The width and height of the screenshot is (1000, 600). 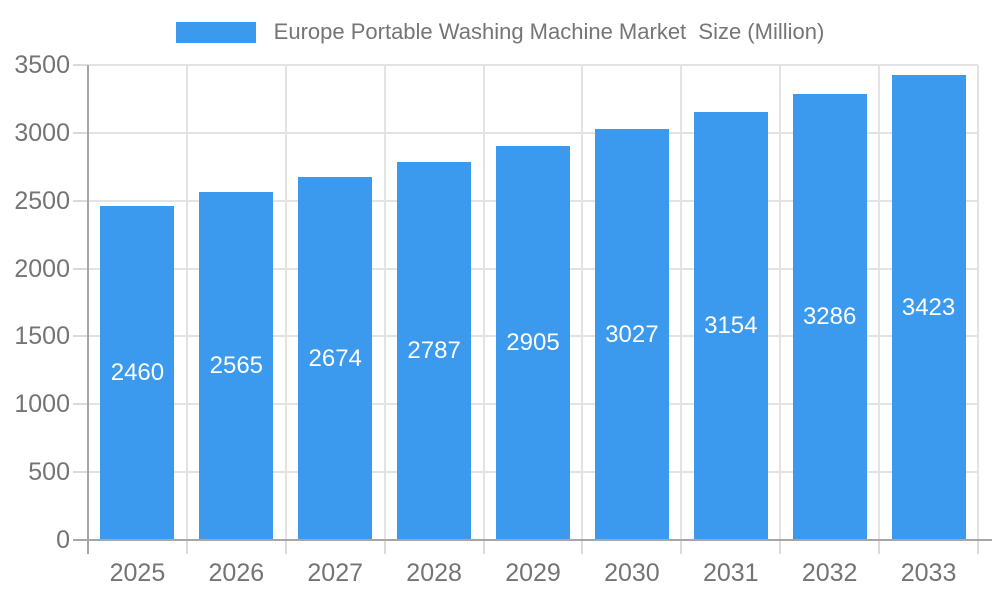 What do you see at coordinates (42, 65) in the screenshot?
I see `y-axis-tick-label: 3500` at bounding box center [42, 65].